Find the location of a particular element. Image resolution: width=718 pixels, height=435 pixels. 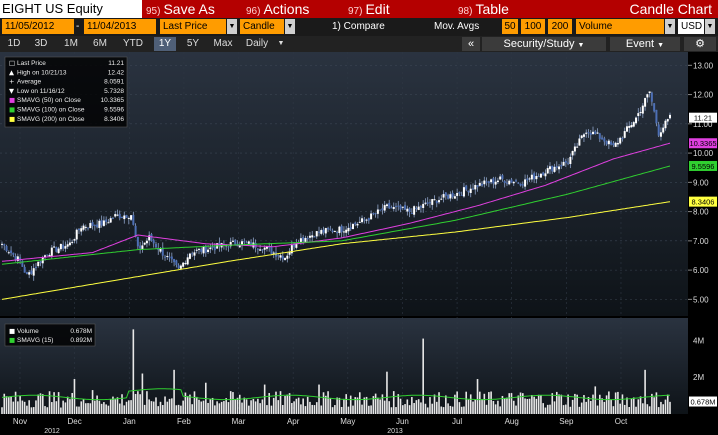

event-button: Event ▼ is located at coordinates (645, 44).